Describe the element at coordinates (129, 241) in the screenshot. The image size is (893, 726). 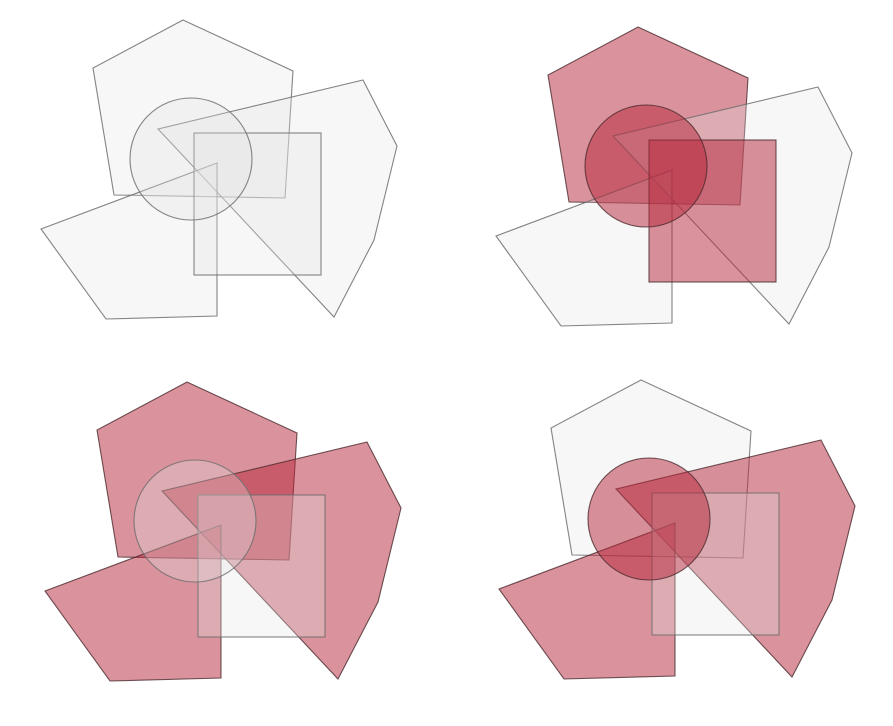
I see `triangle-shape` at that location.